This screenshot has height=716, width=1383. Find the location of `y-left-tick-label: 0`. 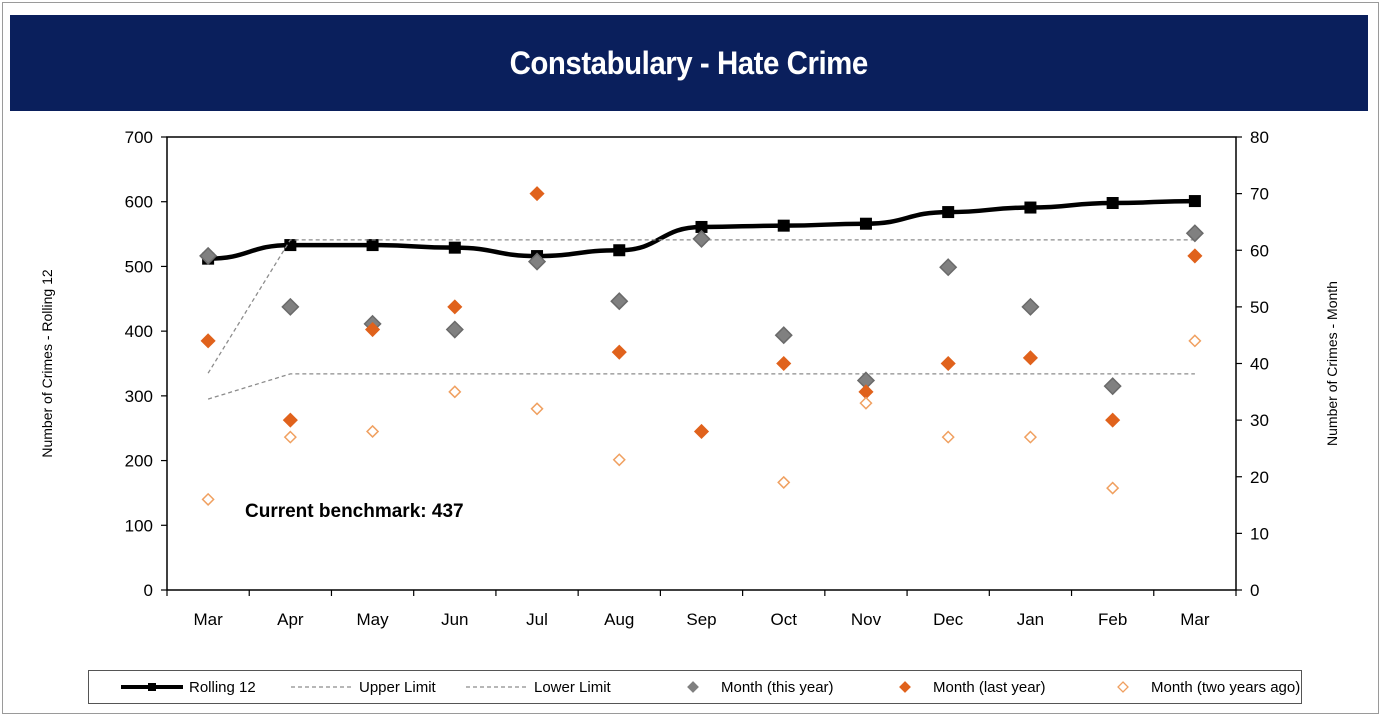

y-left-tick-label: 0 is located at coordinates (148, 590).